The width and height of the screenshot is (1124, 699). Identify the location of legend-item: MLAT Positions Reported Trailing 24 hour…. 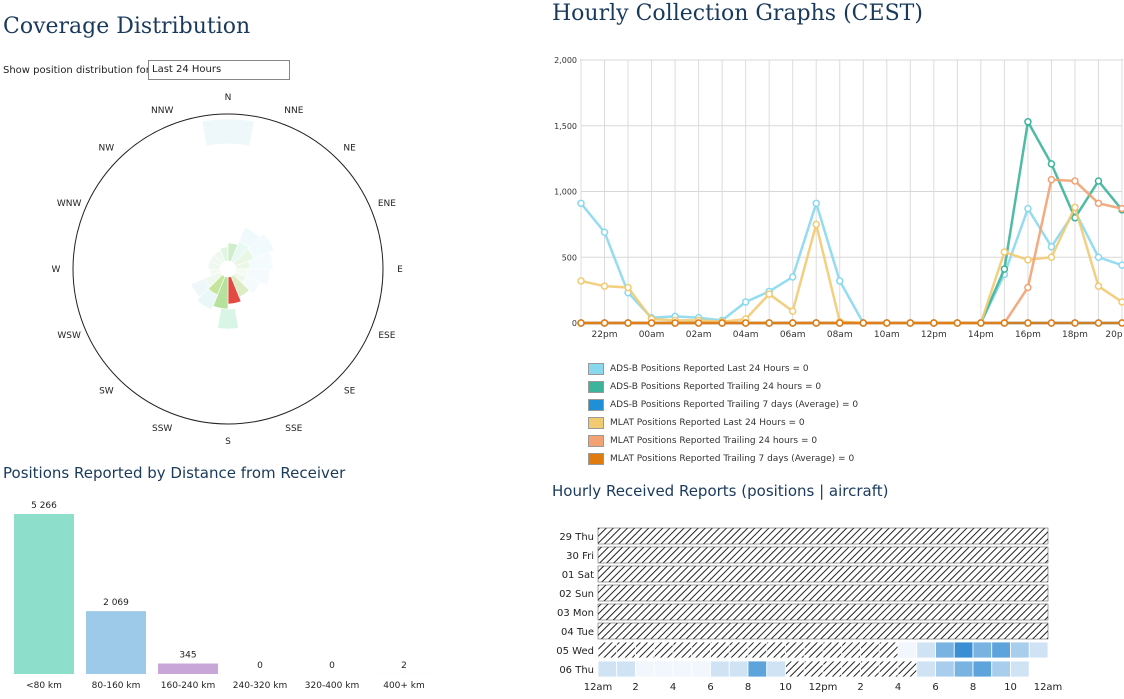
(723, 441).